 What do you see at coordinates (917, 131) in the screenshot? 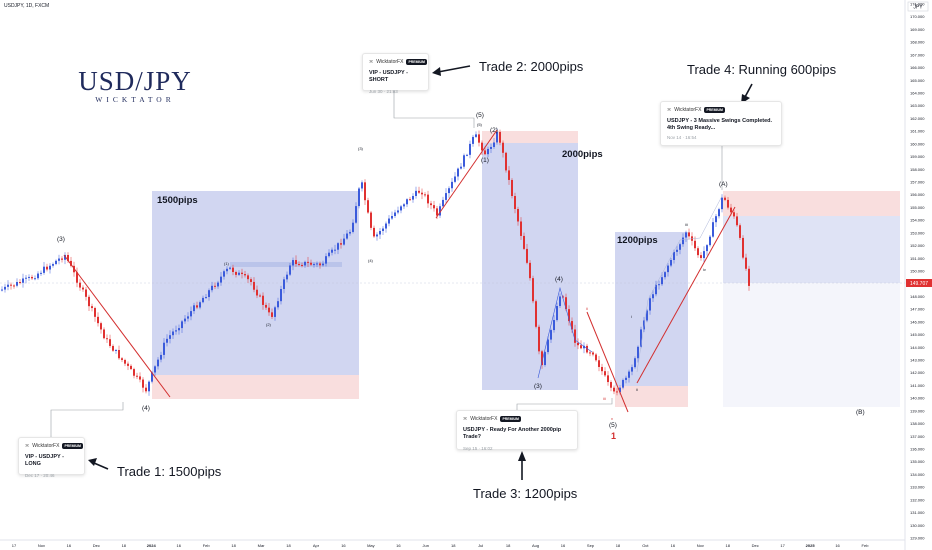
I see `y-tick-label: 161.000` at bounding box center [917, 131].